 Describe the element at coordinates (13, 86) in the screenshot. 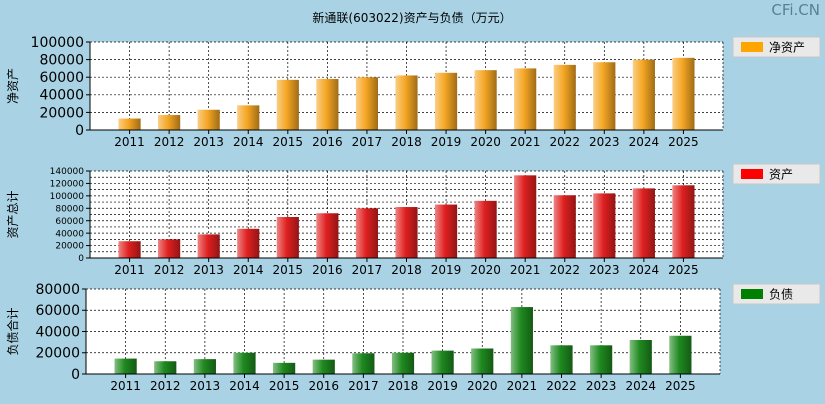

I see `y-axis-label: 净资产` at that location.